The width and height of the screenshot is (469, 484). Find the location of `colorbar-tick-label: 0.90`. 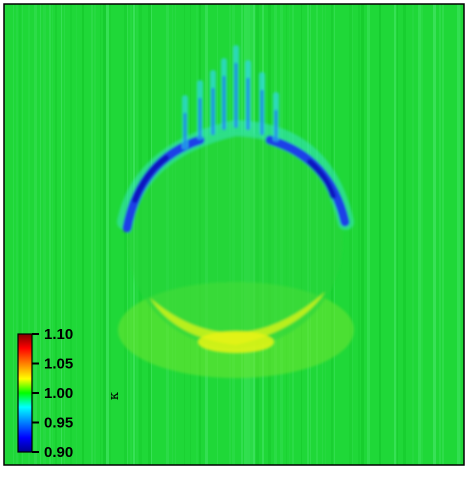

colorbar-tick-label: 0.90 is located at coordinates (58, 452).